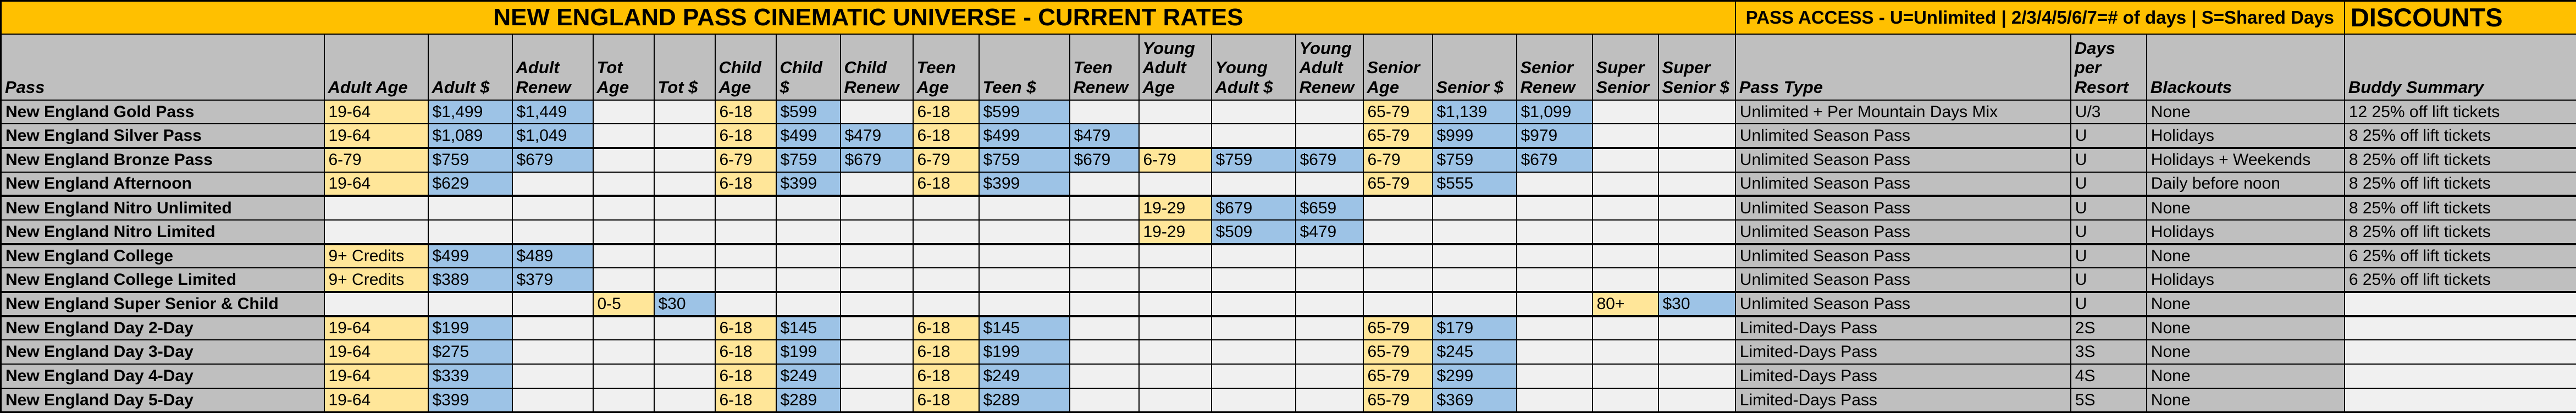 The width and height of the screenshot is (2576, 413). What do you see at coordinates (1175, 160) in the screenshot?
I see `cell-young-adult-age: 6-79` at bounding box center [1175, 160].